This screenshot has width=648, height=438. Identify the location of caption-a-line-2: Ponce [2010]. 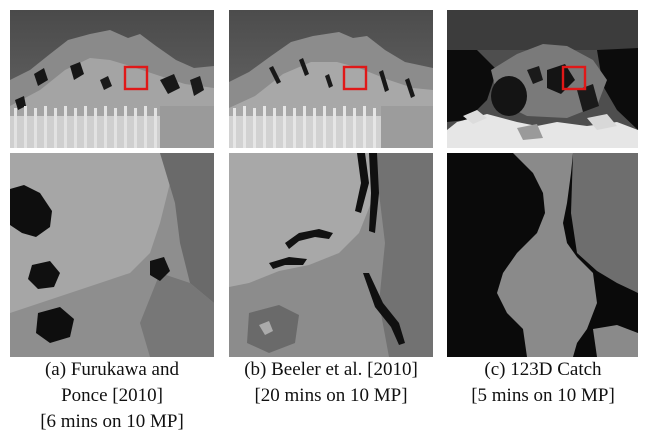
(112, 395).